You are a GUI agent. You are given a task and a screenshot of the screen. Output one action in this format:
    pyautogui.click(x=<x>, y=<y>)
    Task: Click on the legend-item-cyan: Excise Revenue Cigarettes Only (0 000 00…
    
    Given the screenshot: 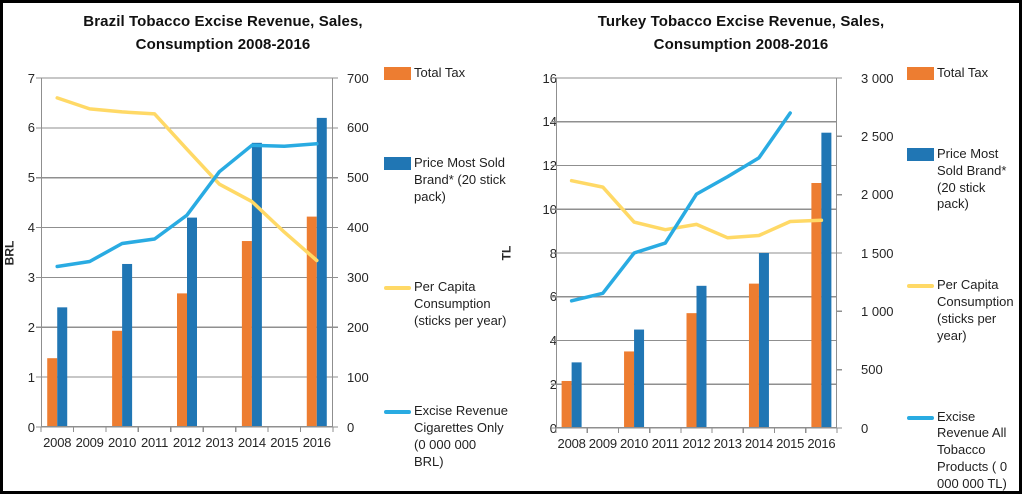 What is the action you would take?
    pyautogui.click(x=446, y=437)
    